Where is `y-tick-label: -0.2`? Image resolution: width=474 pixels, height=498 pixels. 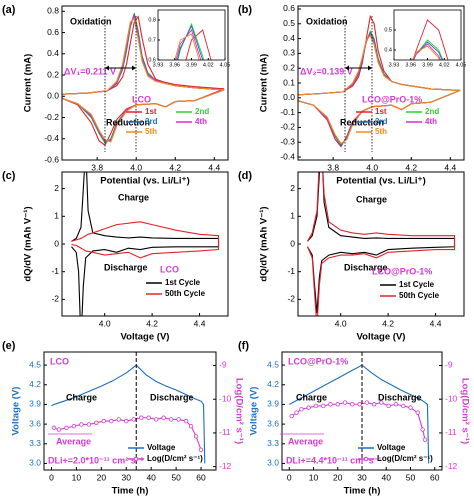 y-tick-label: -0.2 is located at coordinates (287, 127).